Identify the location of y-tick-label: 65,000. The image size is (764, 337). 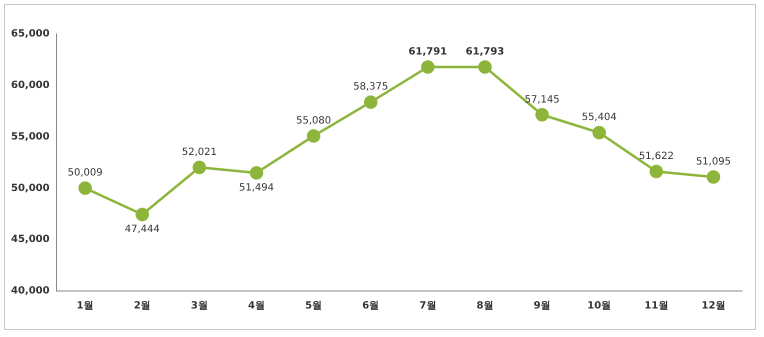
(30, 34).